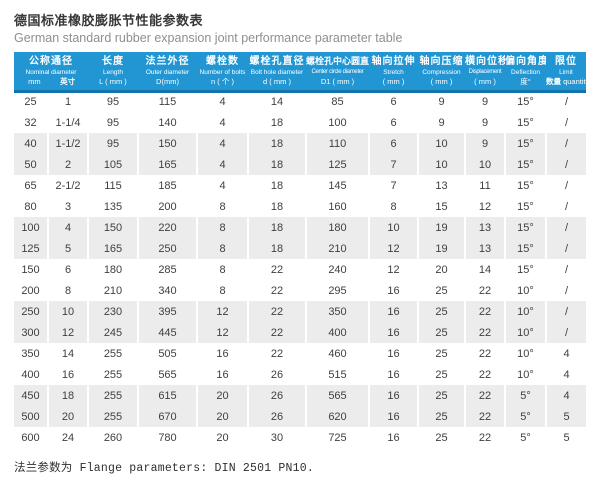 This screenshot has height=479, width=600. I want to click on table-cell: 670, so click(167, 416).